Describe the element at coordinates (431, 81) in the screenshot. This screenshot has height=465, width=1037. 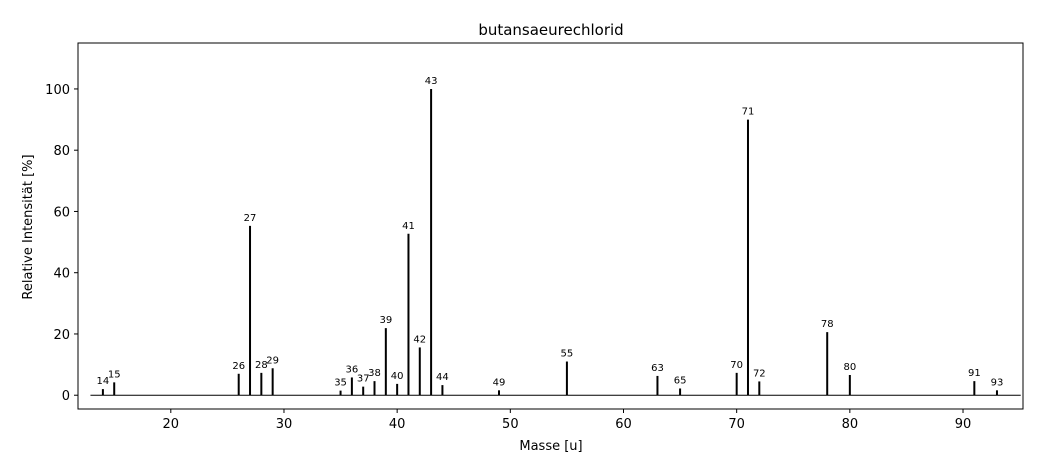
I see `peak-label: 43` at that location.